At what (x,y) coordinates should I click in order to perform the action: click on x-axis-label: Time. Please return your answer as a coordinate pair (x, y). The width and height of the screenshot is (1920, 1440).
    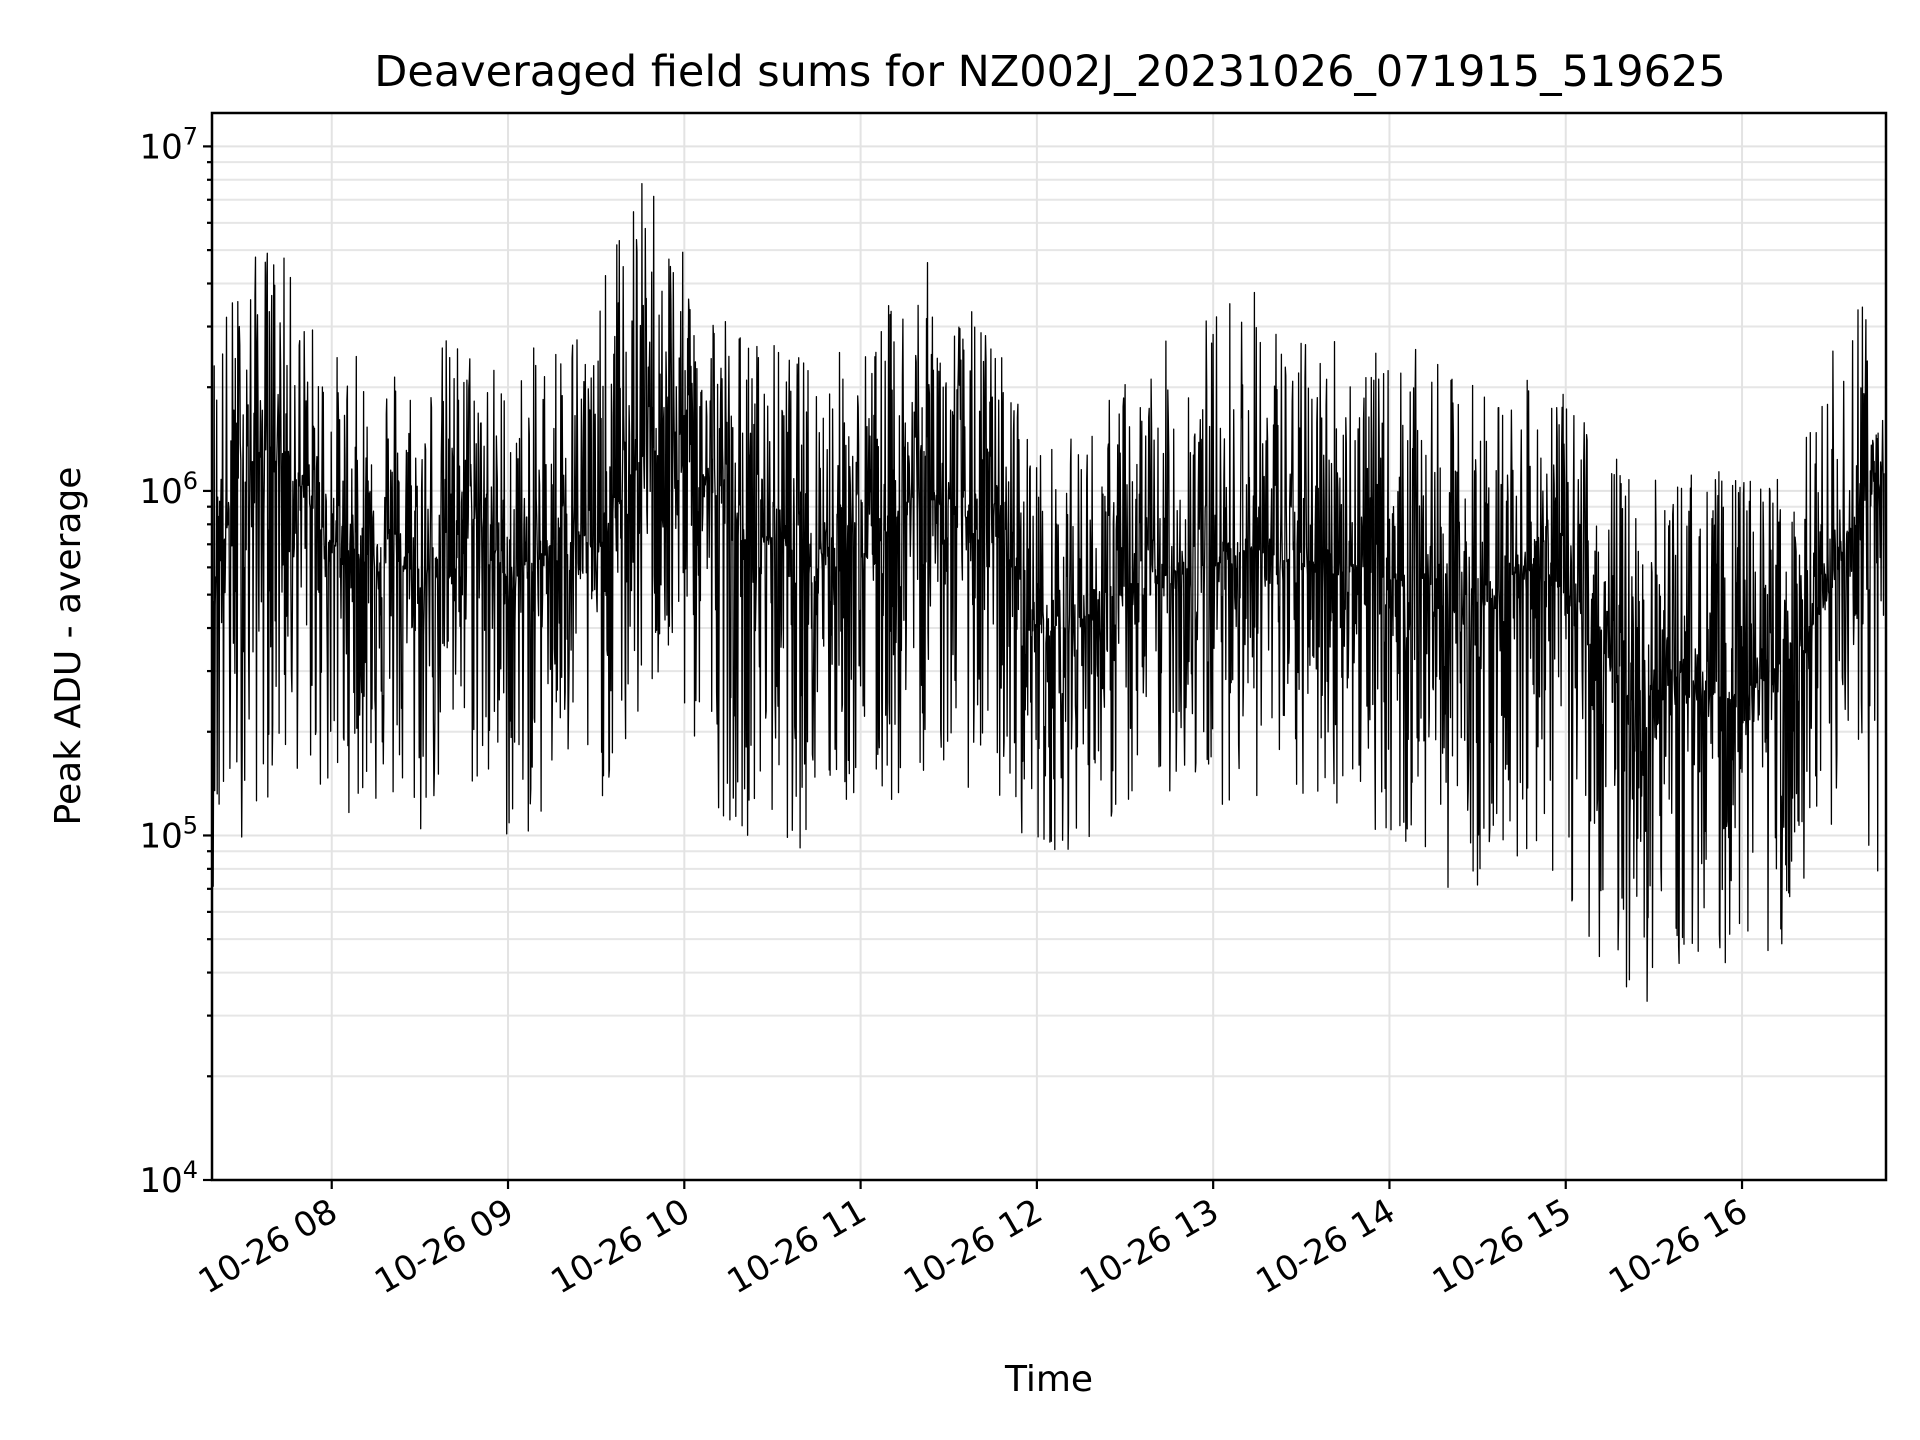
    Looking at the image, I should click on (1048, 1379).